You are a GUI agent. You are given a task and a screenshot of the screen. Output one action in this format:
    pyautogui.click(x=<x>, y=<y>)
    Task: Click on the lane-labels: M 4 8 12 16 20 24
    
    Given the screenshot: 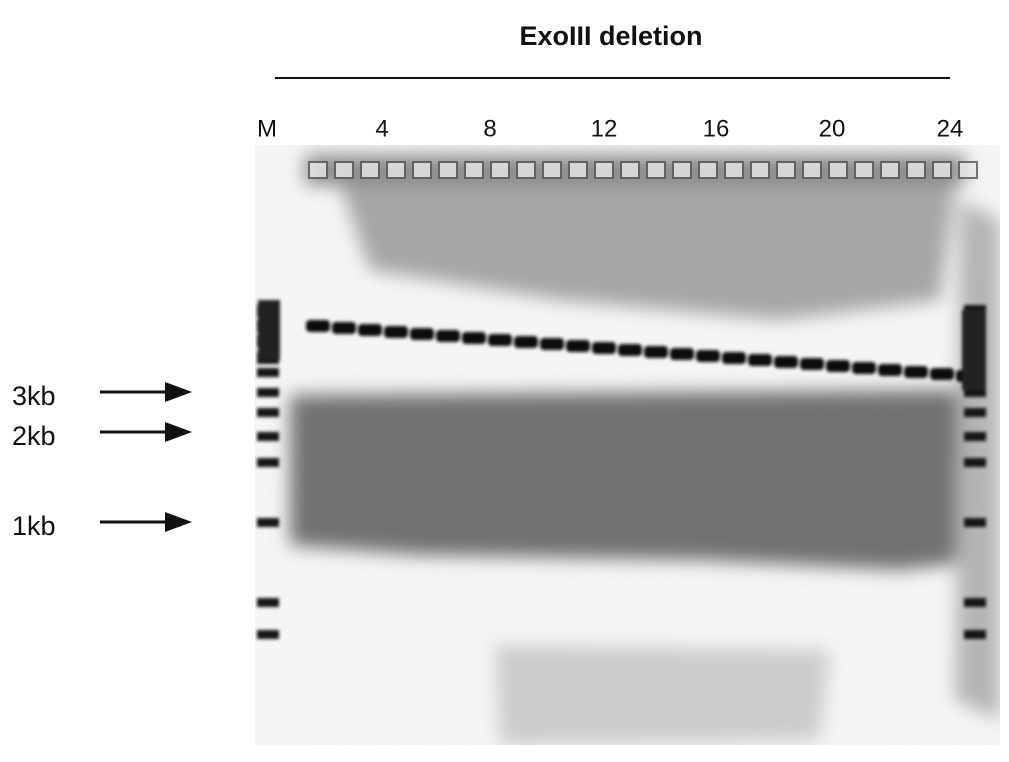 What is the action you would take?
    pyautogui.click(x=610, y=128)
    